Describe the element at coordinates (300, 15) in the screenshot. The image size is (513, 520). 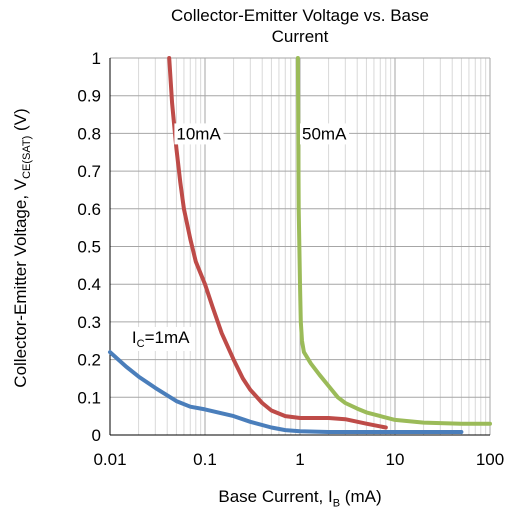
I see `chart-title-line-1: Collector-Emitter Voltage vs. Base` at that location.